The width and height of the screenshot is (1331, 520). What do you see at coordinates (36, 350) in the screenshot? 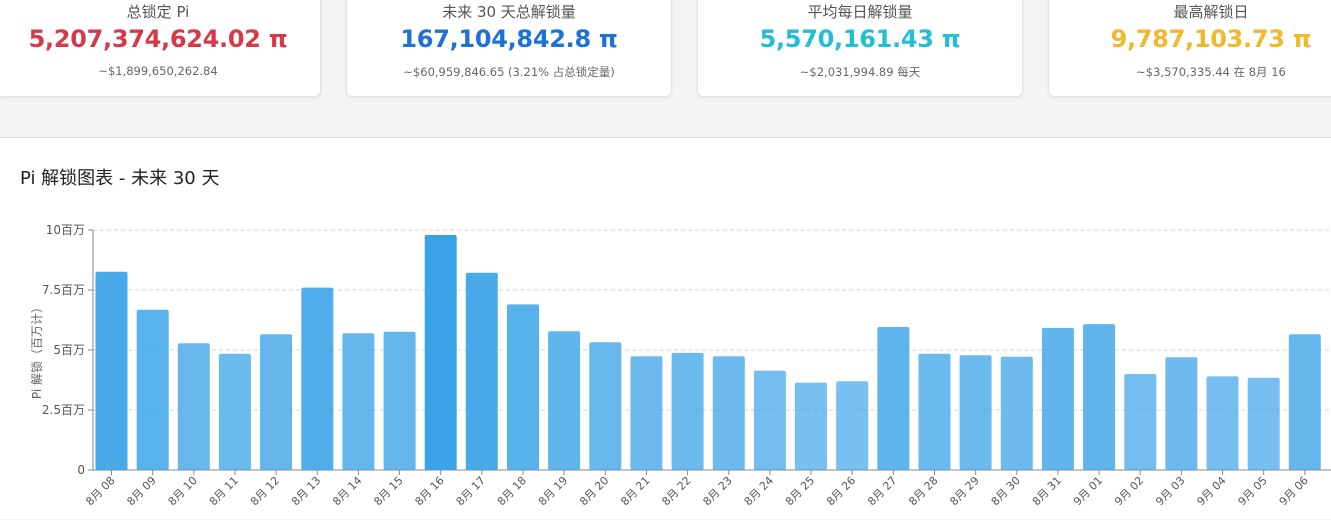
I see `y-axis-title: Pi 解锁（百万计）` at bounding box center [36, 350].